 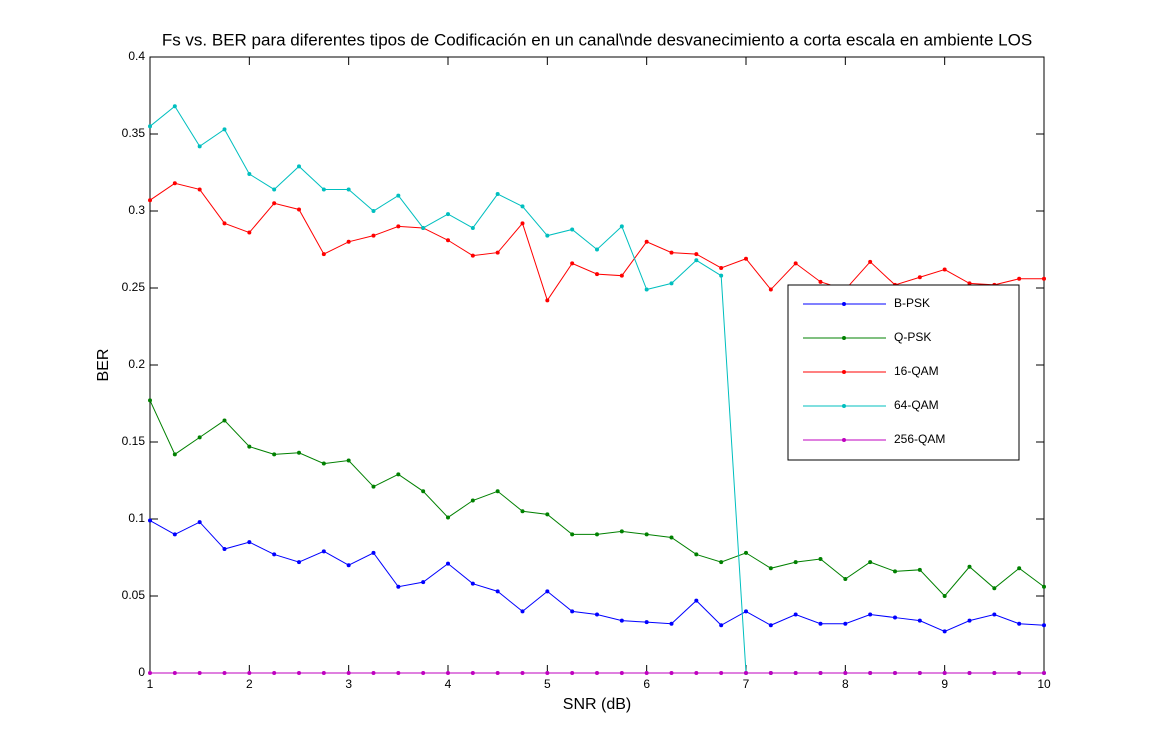 I want to click on x-tick-label: 9, so click(x=944, y=684).